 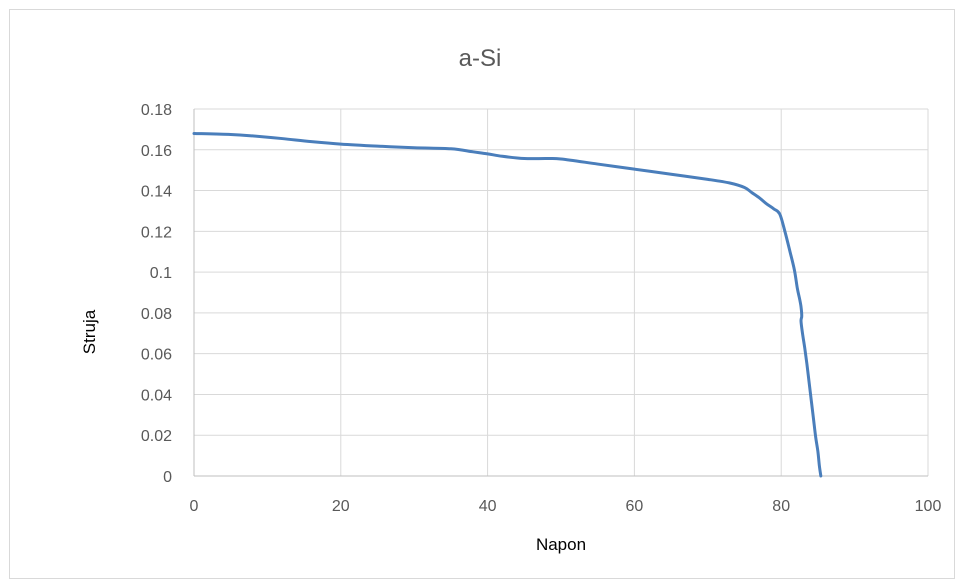 I want to click on x-tick-label: 0, so click(x=194, y=506).